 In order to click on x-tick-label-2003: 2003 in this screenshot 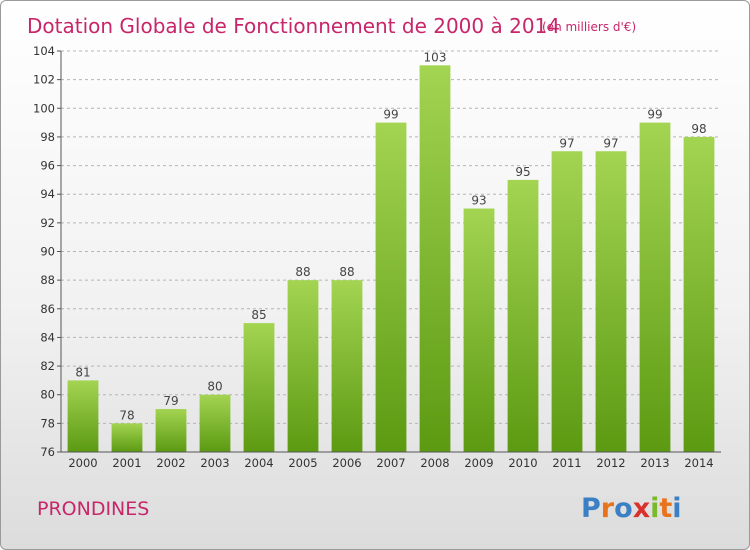, I will do `click(214, 463)`.